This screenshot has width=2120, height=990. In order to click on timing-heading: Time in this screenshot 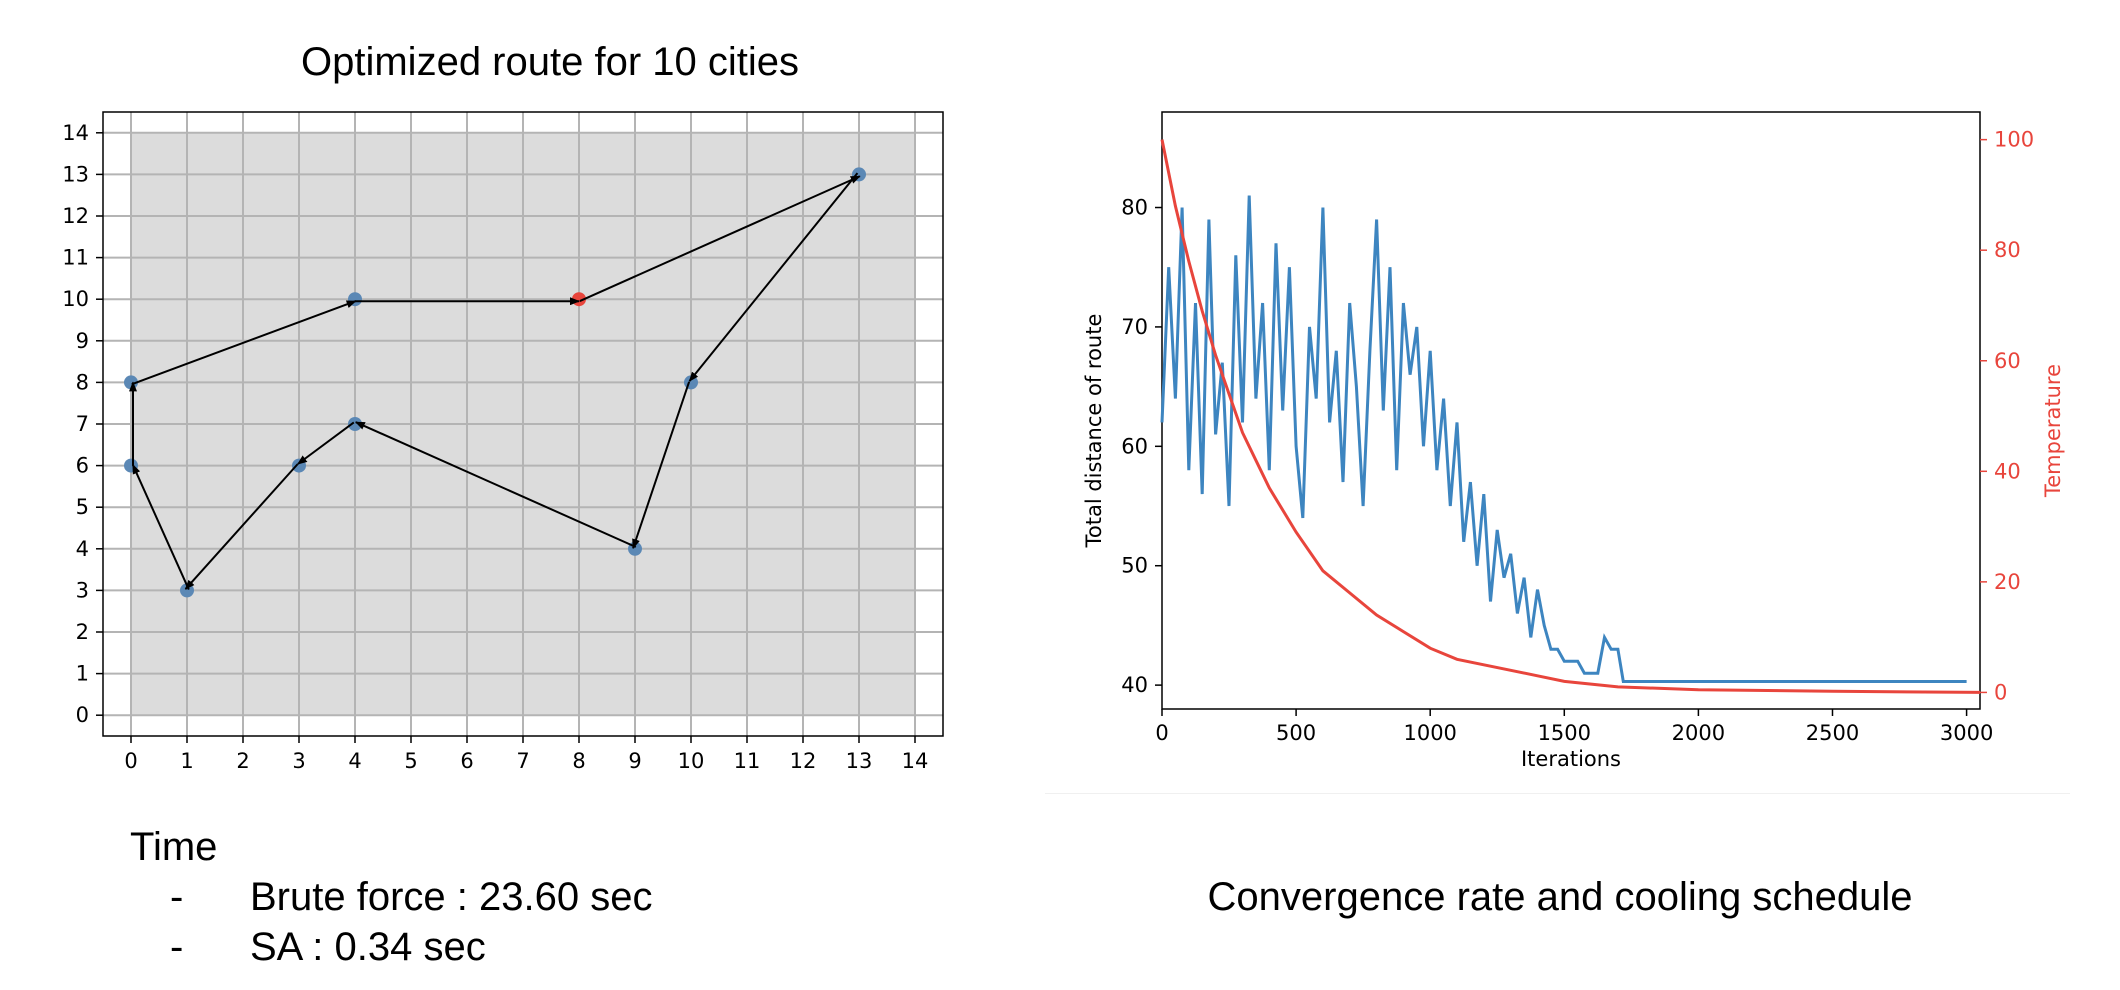, I will do `click(174, 847)`.